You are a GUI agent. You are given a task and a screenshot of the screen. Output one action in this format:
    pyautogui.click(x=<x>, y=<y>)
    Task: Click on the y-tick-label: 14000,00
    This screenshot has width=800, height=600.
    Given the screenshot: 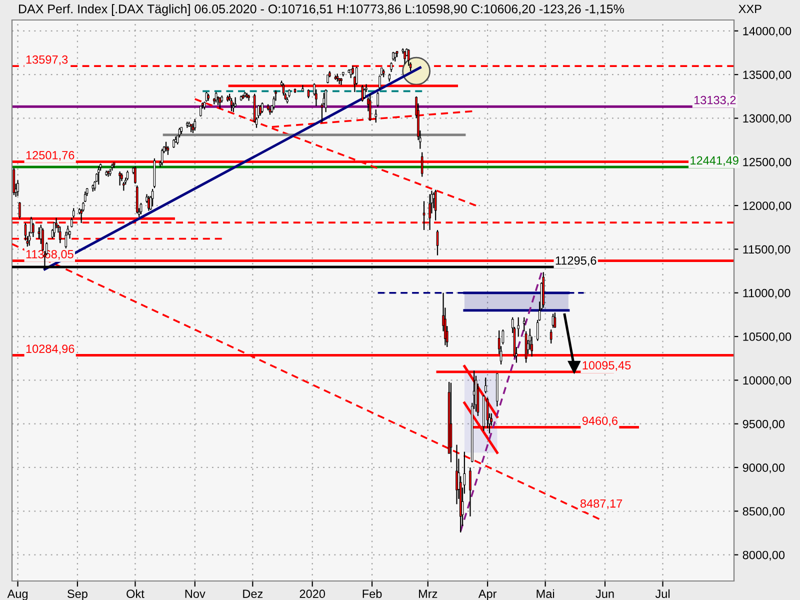 What is the action you would take?
    pyautogui.click(x=767, y=31)
    